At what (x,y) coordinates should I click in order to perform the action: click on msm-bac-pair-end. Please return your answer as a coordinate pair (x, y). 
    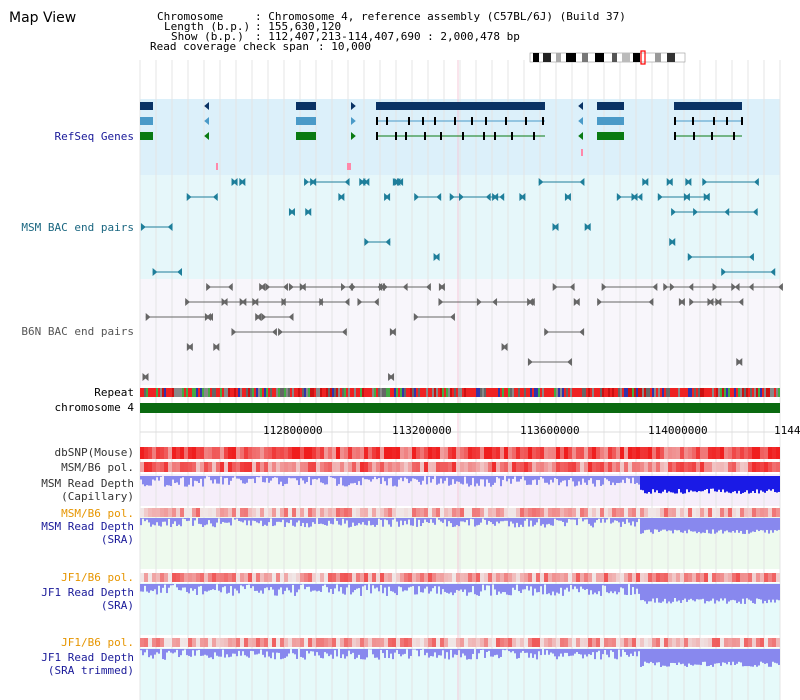
    Looking at the image, I should click on (398, 182).